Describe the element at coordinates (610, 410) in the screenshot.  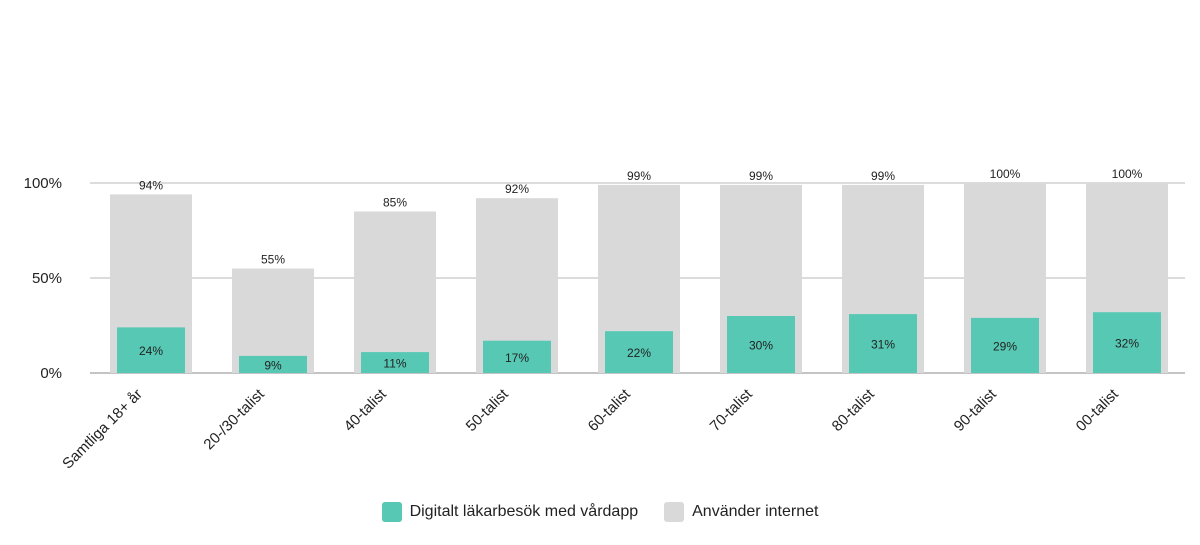
I see `x-tick-label: 60-talist` at that location.